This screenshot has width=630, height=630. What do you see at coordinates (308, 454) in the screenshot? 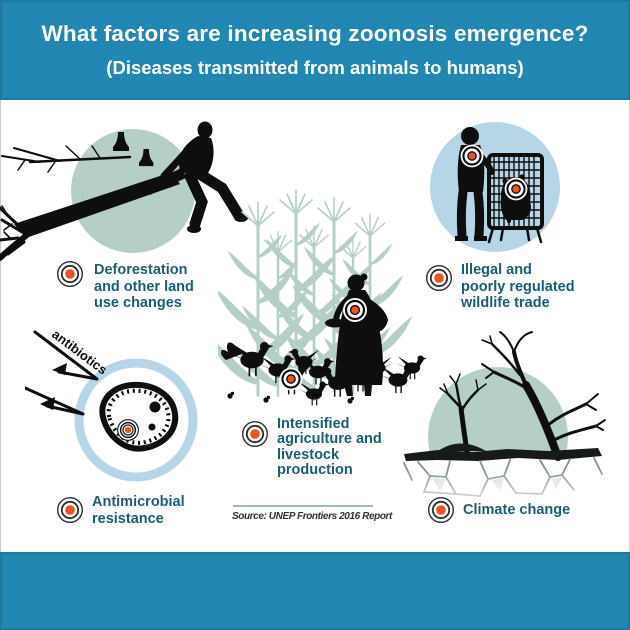
I see `label-line: livestock` at bounding box center [308, 454].